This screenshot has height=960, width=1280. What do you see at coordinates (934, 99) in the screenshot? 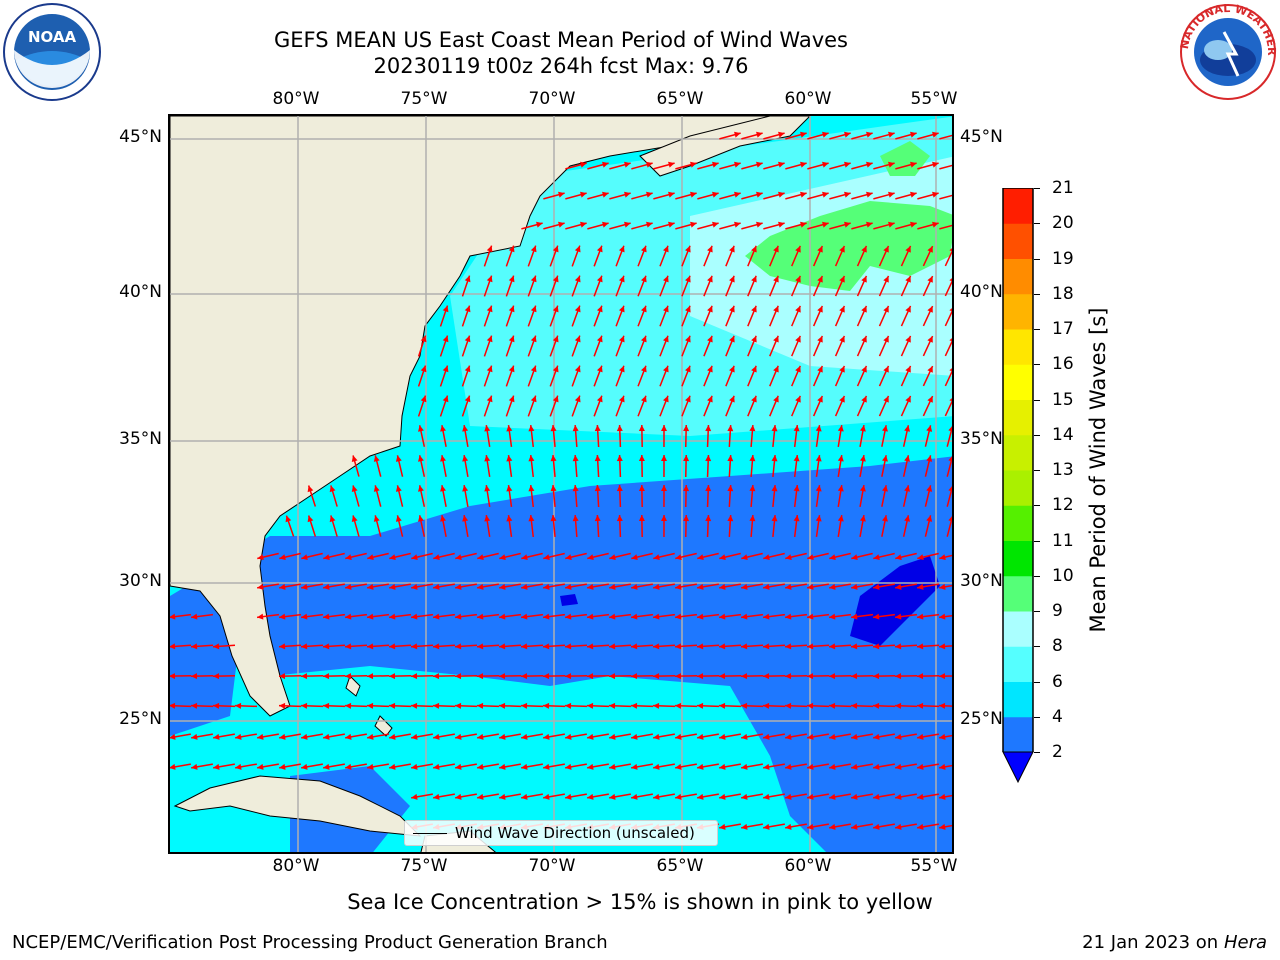
I see `lon-label-top: 55°W` at bounding box center [934, 99].